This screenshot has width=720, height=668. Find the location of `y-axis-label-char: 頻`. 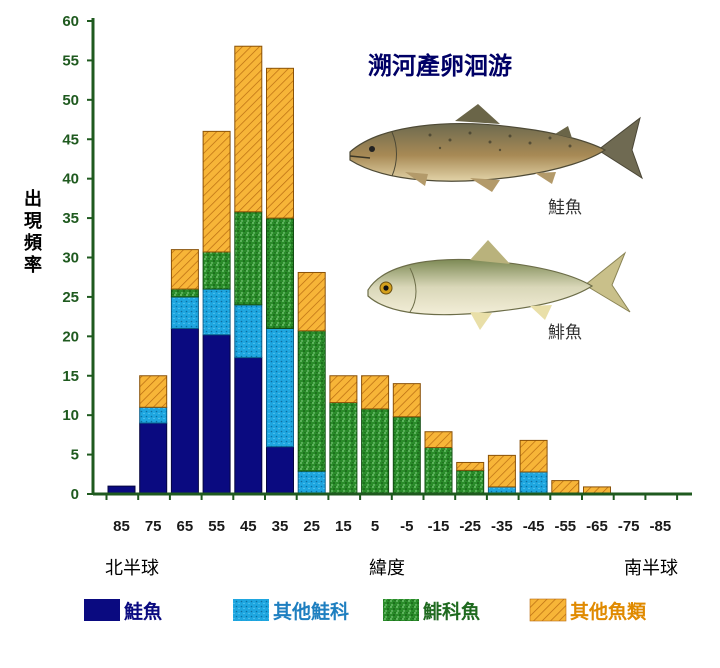

y-axis-label-char: 頻 is located at coordinates (33, 243).